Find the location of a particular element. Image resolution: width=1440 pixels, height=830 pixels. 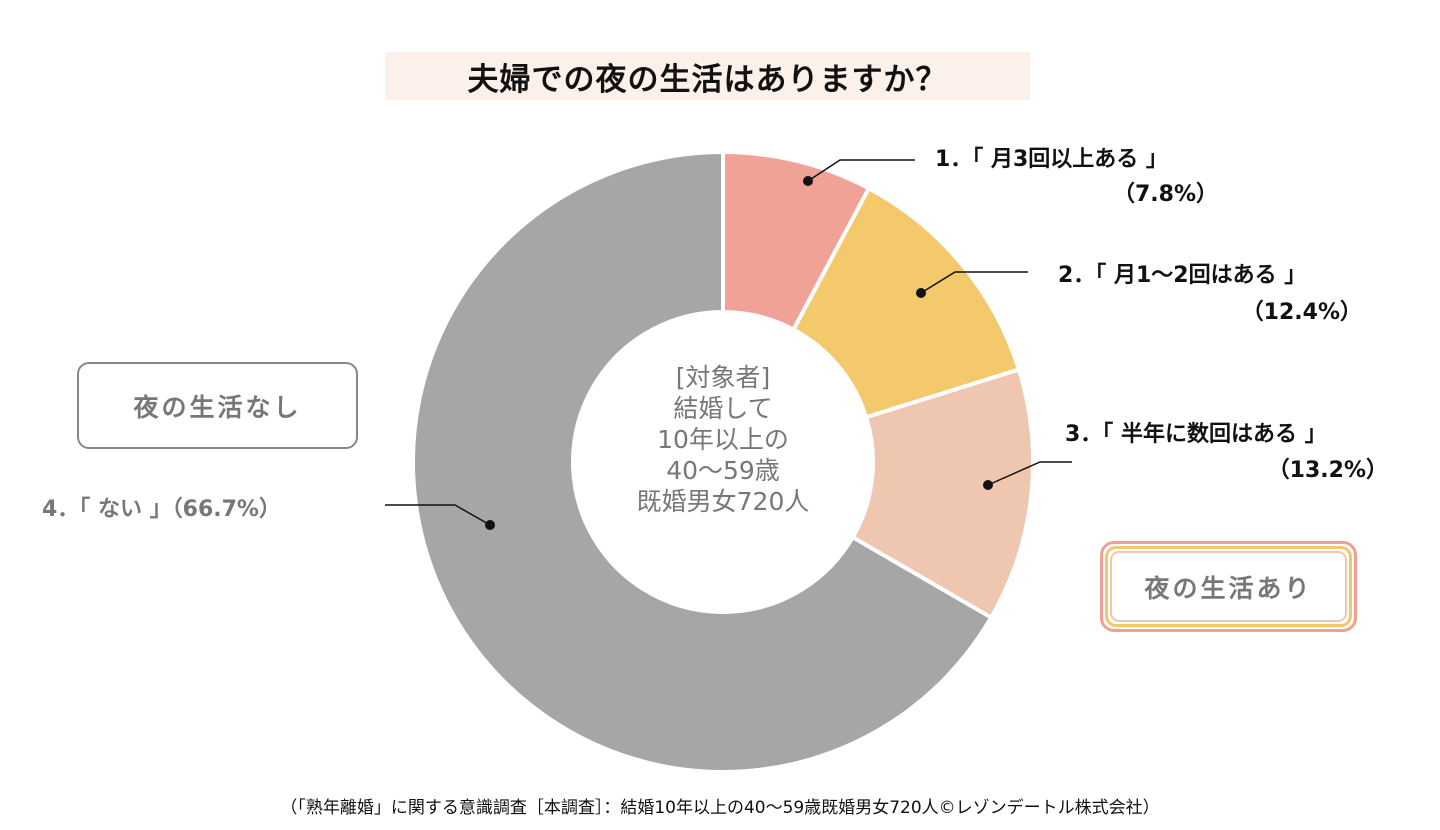

slice-value-2: （12.4%） is located at coordinates (1301, 312).